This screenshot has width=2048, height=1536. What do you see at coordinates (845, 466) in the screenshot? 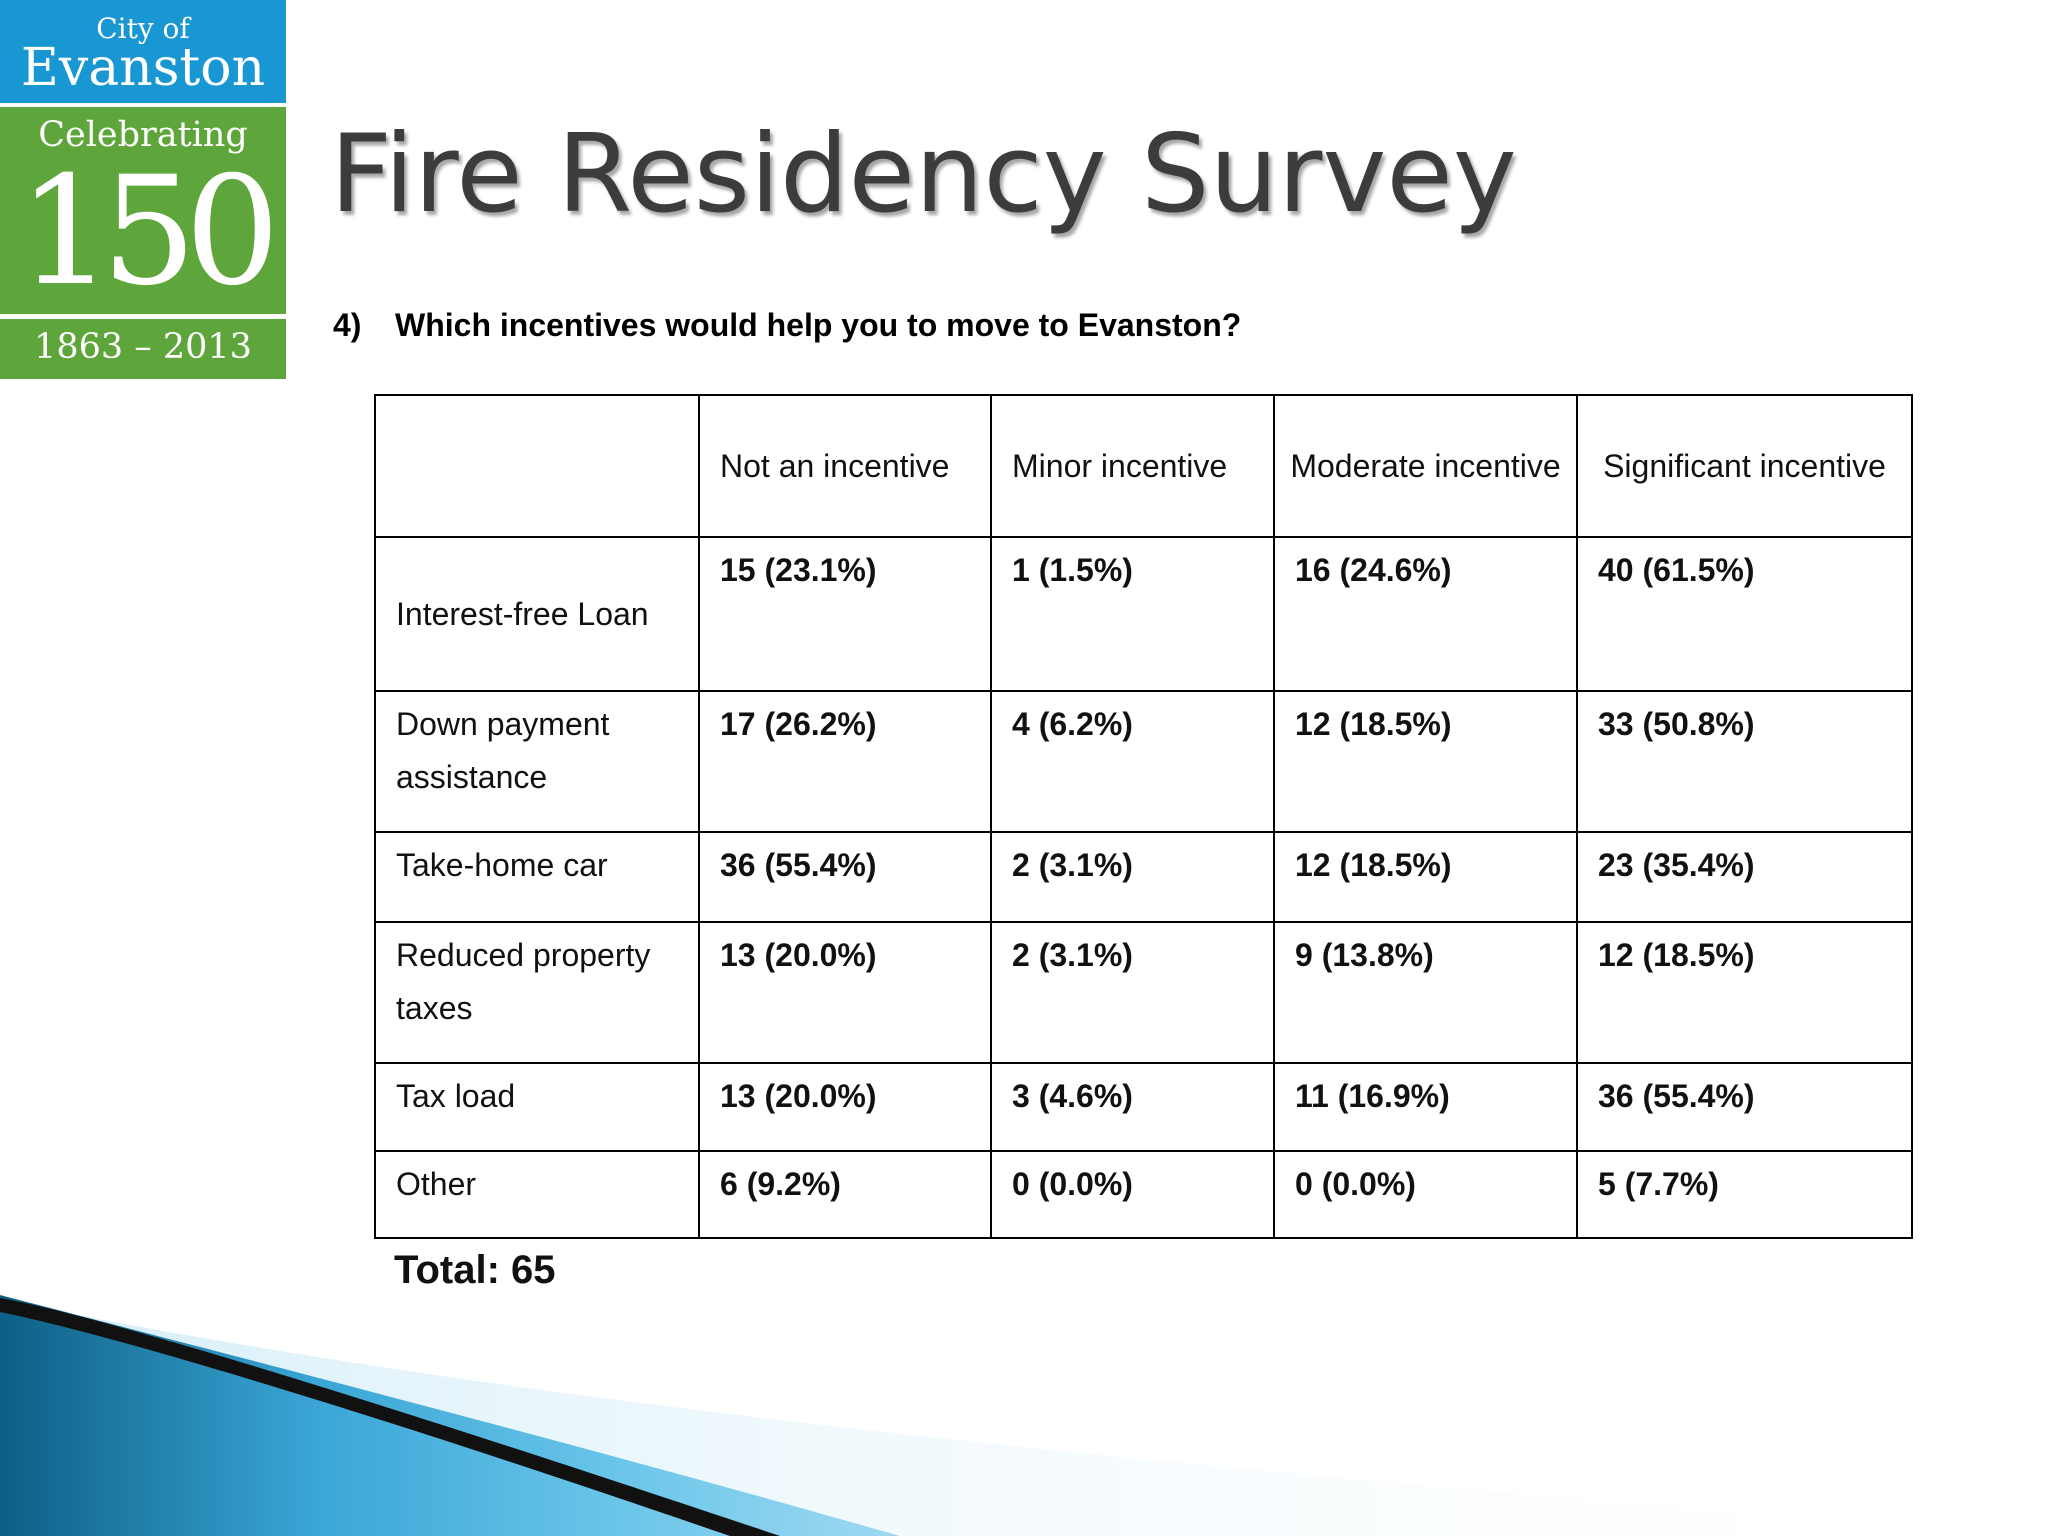
I see `header-not-an-incentive: Not an incentive` at bounding box center [845, 466].